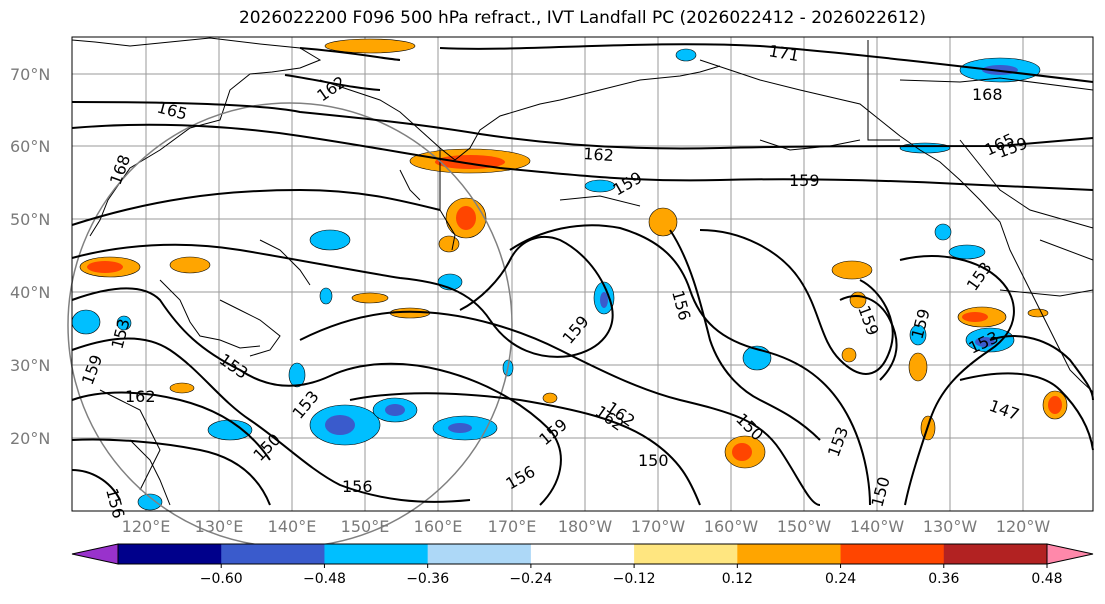 Image resolution: width=1105 pixels, height=604 pixels. I want to click on colorbar-tick-label: −0.24, so click(530, 579).